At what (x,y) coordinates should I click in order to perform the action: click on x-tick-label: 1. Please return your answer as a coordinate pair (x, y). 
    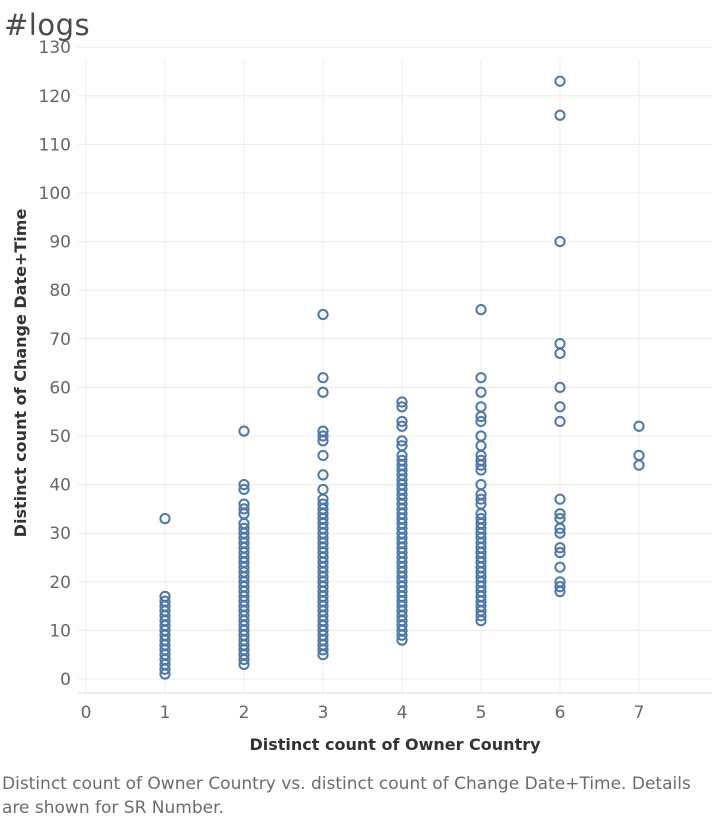
    Looking at the image, I should click on (165, 713).